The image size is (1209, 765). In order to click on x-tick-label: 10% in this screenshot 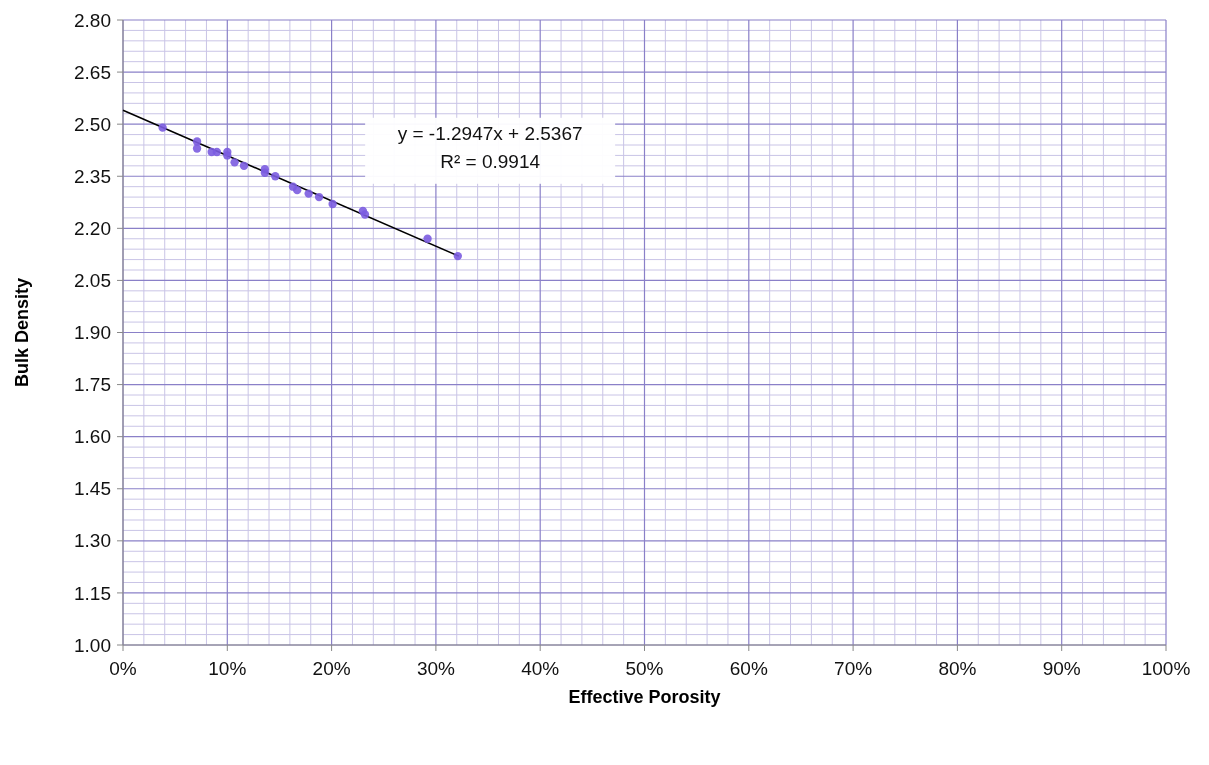, I will do `click(227, 668)`.